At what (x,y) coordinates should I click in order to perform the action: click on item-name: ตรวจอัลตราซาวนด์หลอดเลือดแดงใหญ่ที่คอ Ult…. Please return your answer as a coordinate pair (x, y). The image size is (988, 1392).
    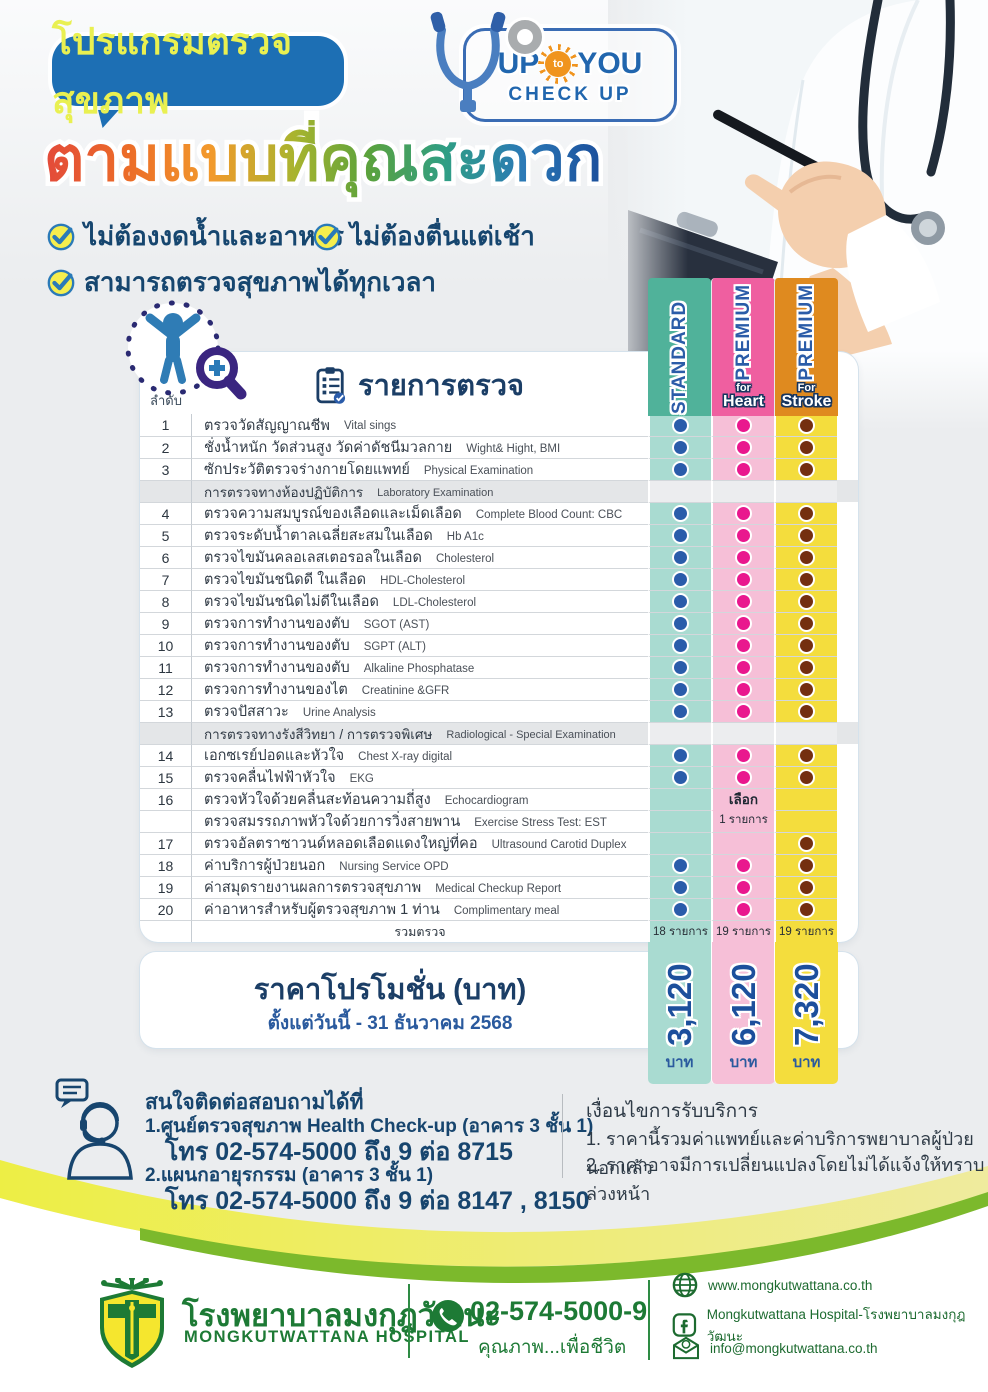
    Looking at the image, I should click on (420, 843).